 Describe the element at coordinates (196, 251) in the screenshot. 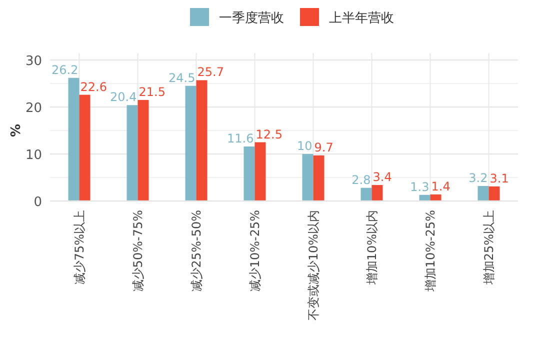

I see `x-tick-label: 减少25%-50%` at that location.